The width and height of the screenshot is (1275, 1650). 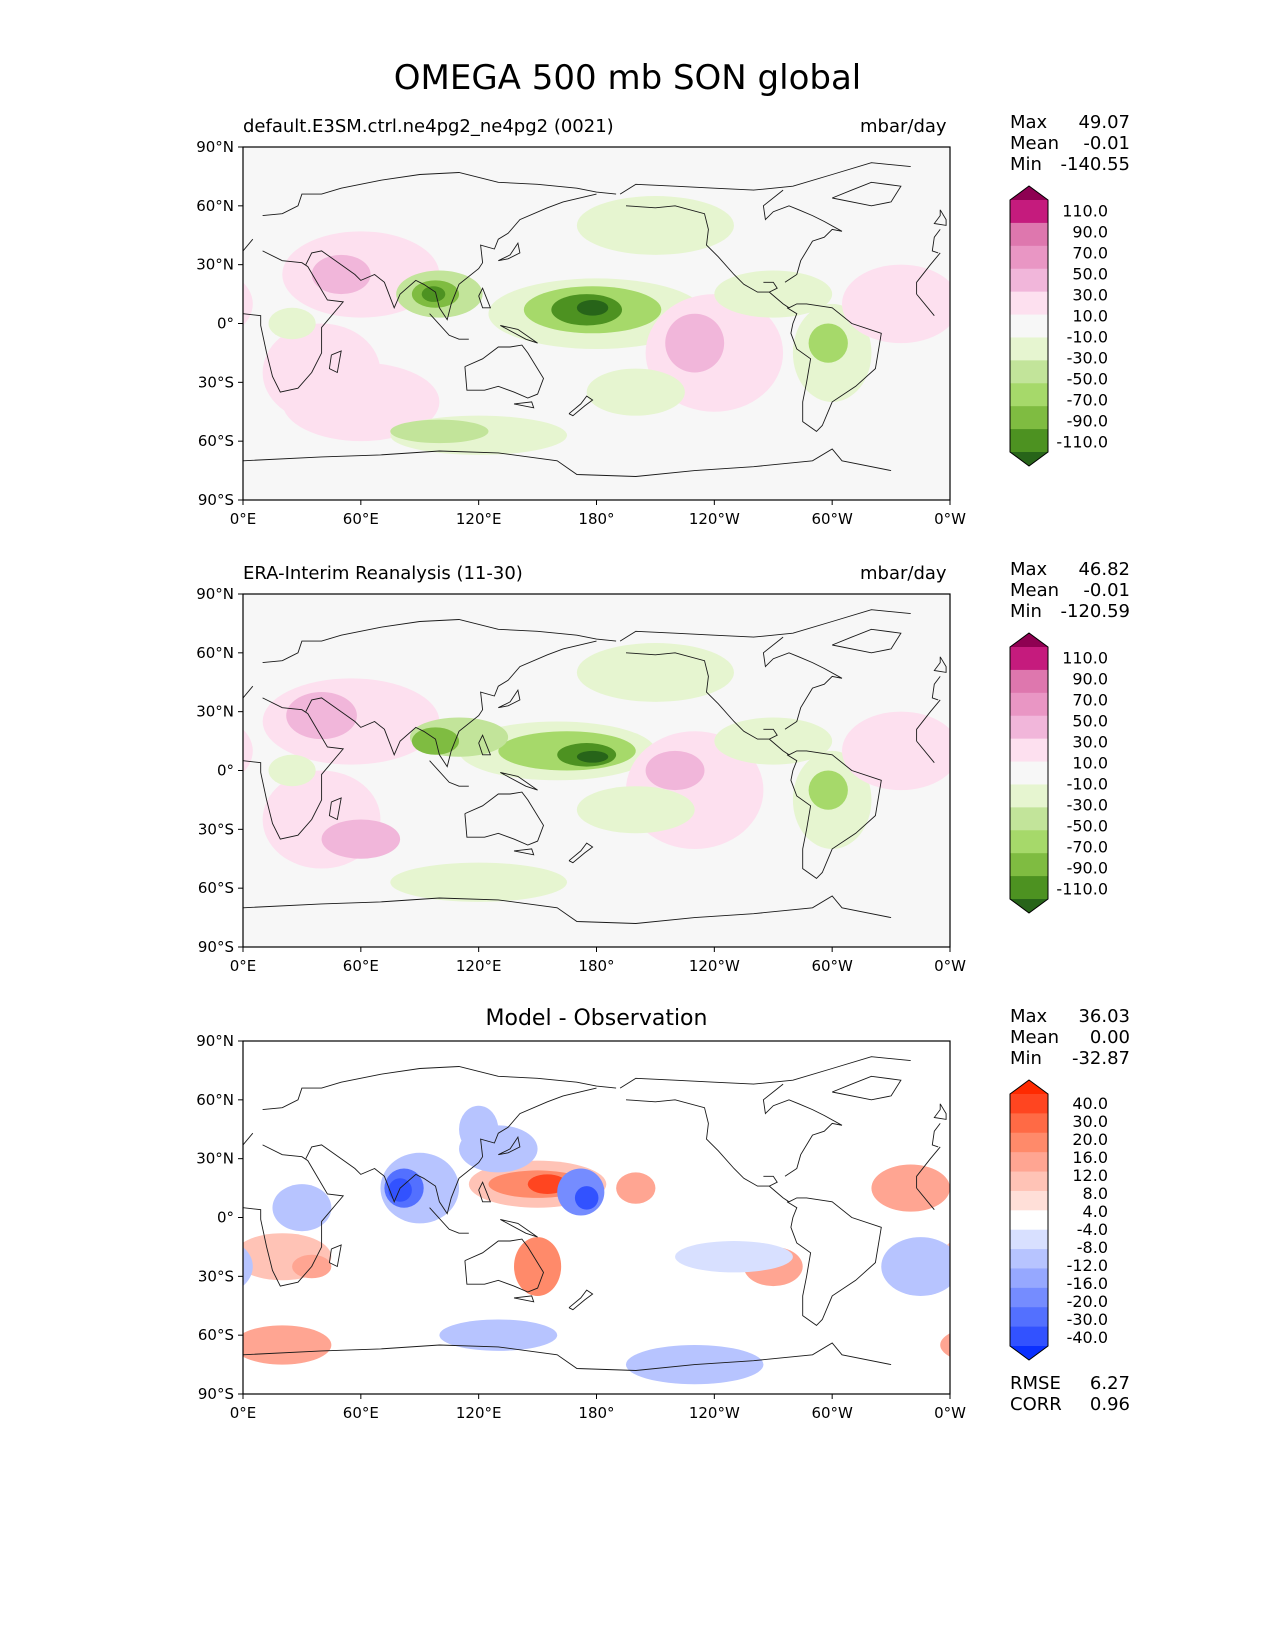 I want to click on x-tick-label: 180°, so click(x=596, y=1413).